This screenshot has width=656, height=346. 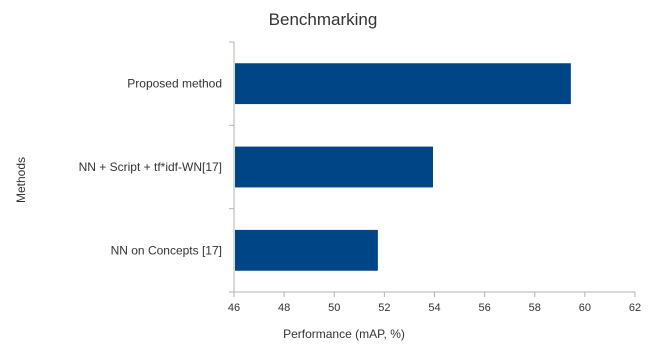 I want to click on x-axis-label: Performance (mAP, %), so click(x=344, y=334).